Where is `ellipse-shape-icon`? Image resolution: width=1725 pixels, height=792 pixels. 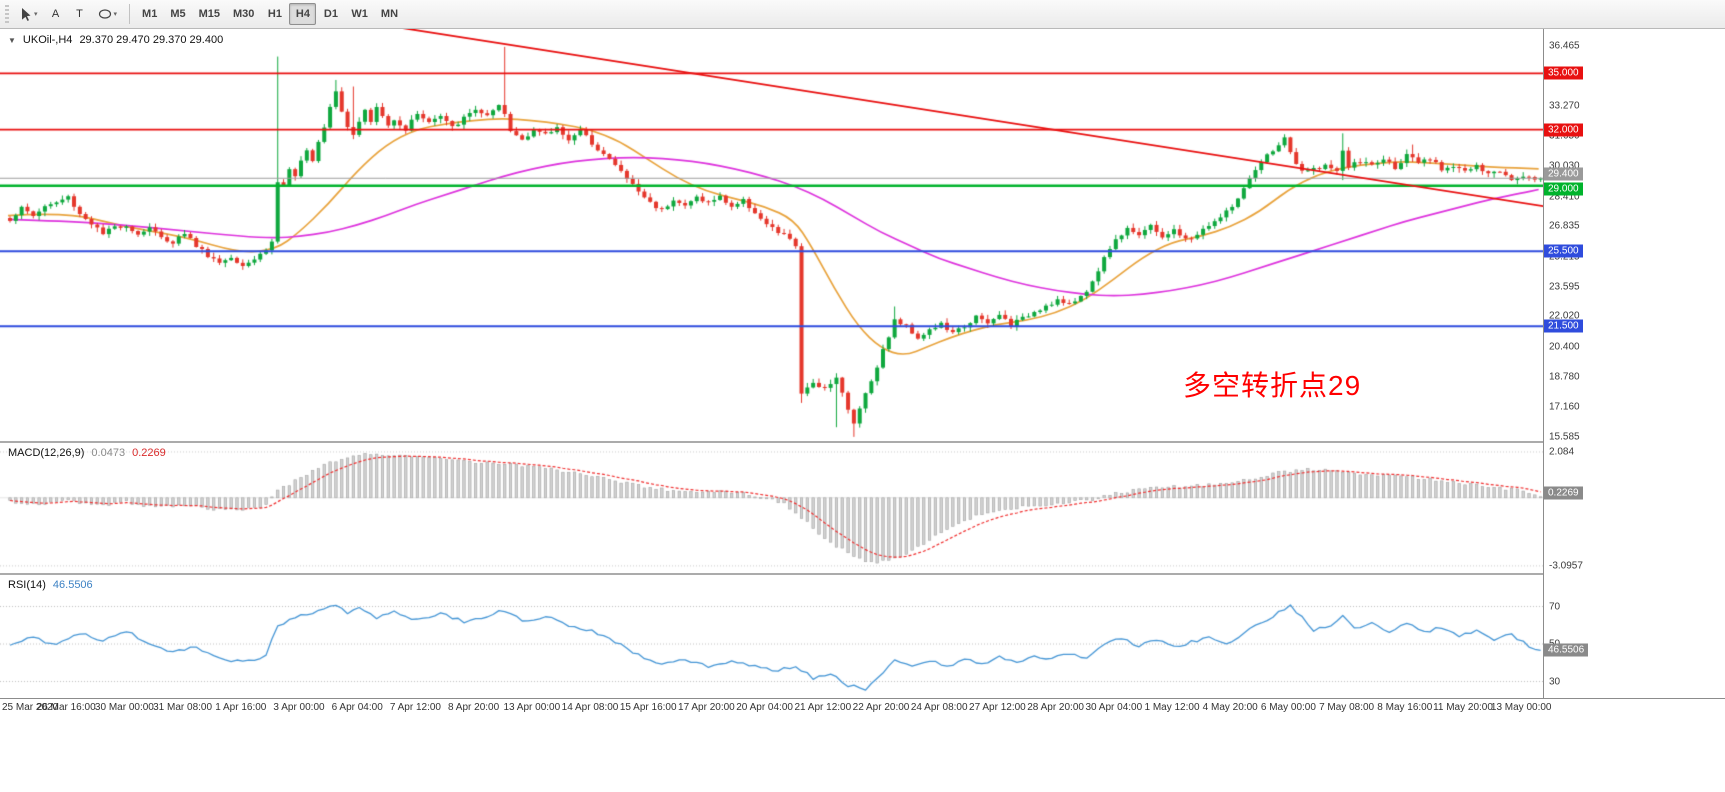 ellipse-shape-icon is located at coordinates (104, 14).